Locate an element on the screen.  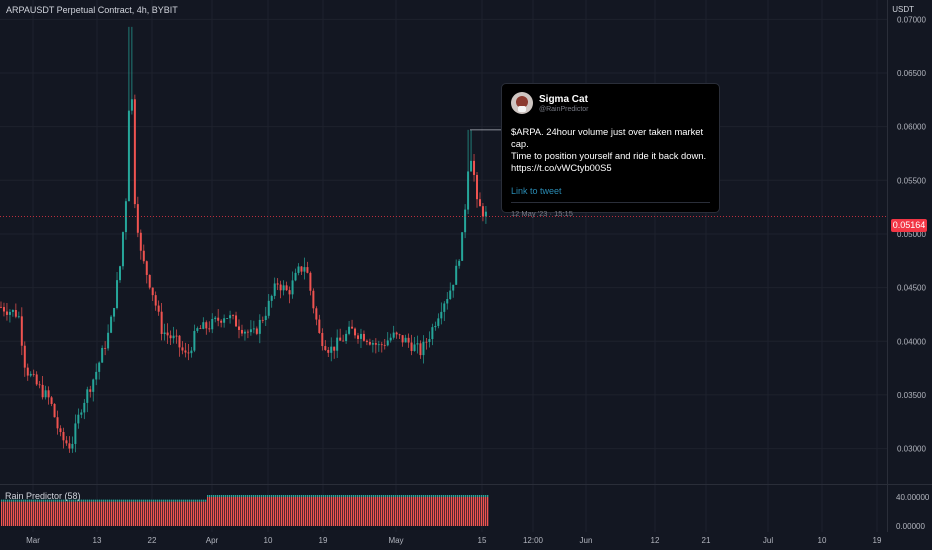
tweet-link: Link to tweet is located at coordinates (536, 191).